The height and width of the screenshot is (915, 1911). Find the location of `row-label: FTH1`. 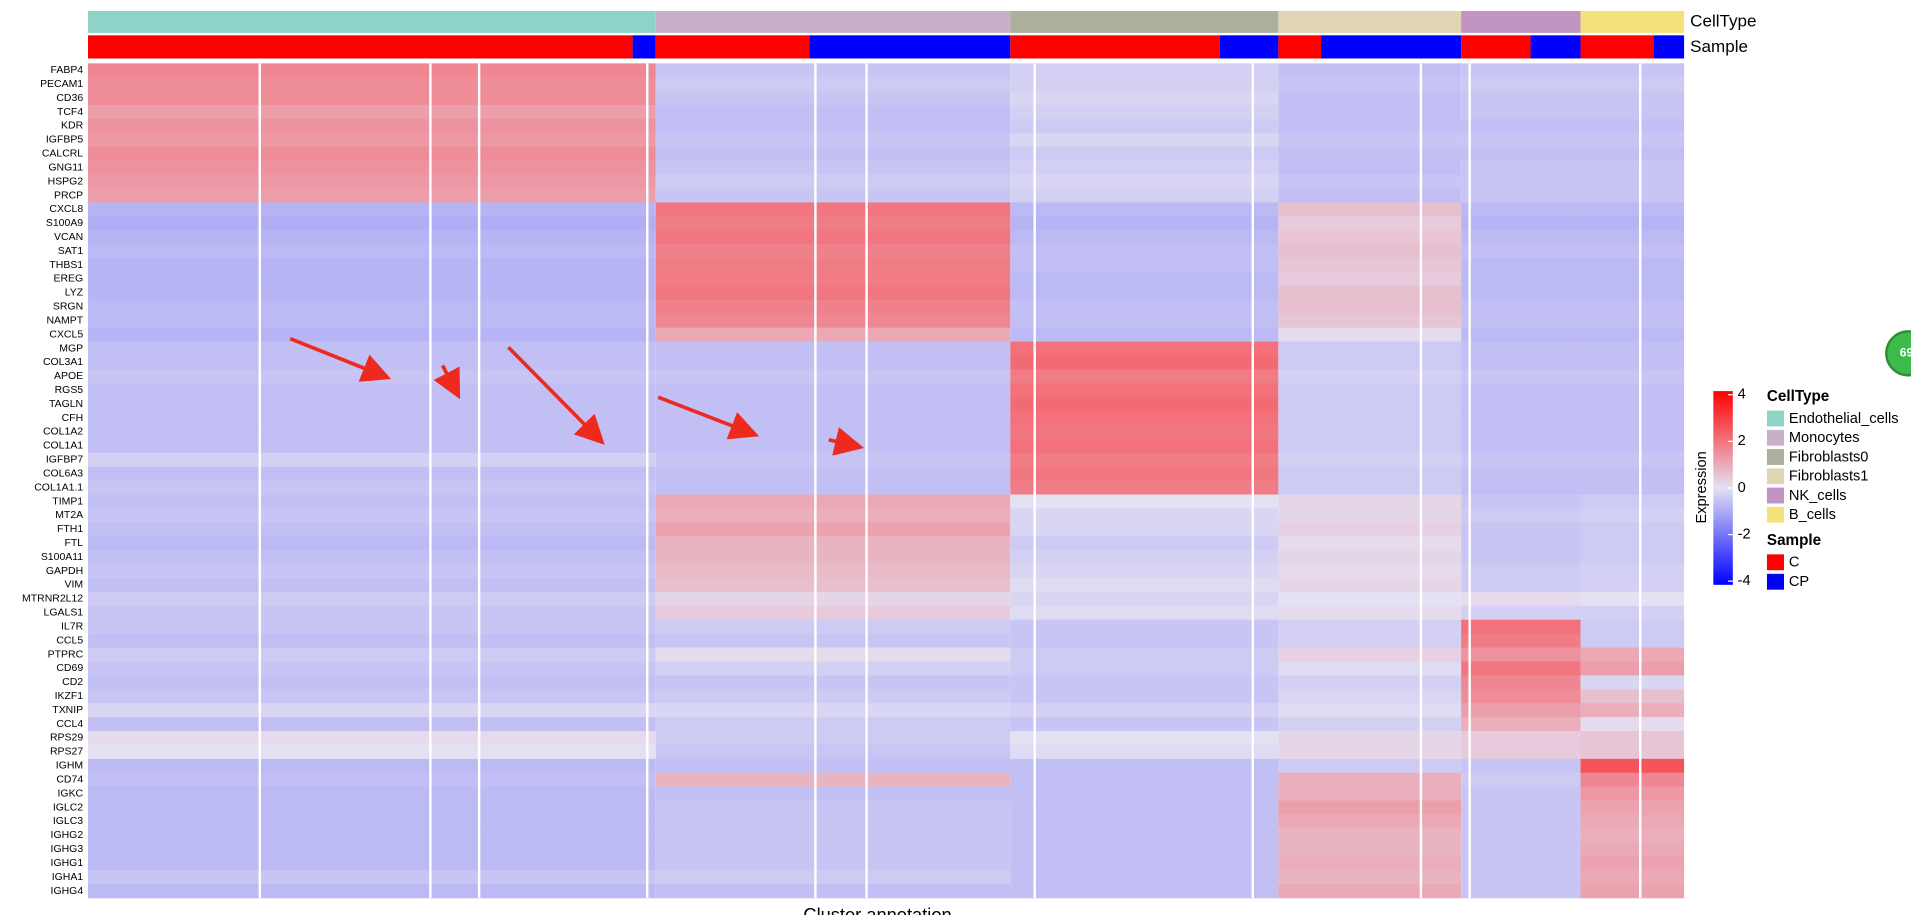

row-label: FTH1 is located at coordinates (70, 529).